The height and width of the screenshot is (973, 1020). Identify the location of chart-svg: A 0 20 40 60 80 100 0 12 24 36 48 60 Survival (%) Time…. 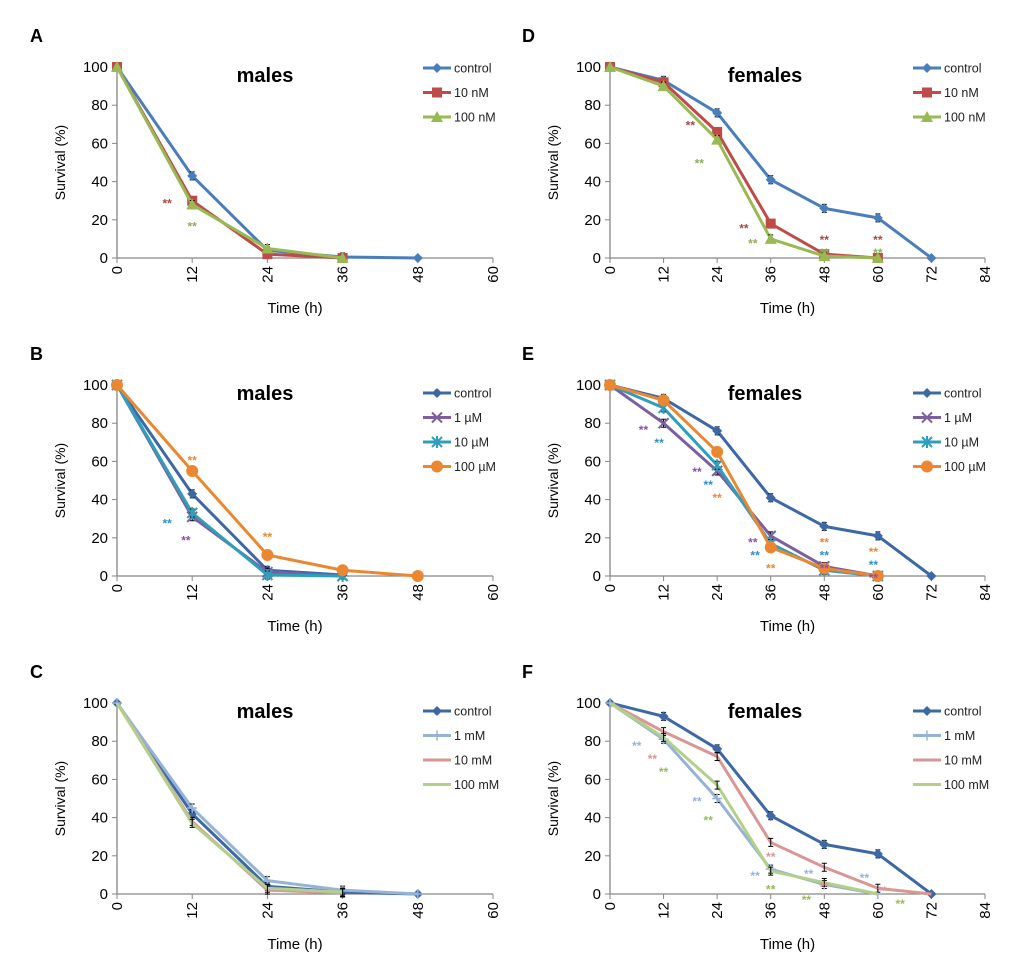
(266, 171).